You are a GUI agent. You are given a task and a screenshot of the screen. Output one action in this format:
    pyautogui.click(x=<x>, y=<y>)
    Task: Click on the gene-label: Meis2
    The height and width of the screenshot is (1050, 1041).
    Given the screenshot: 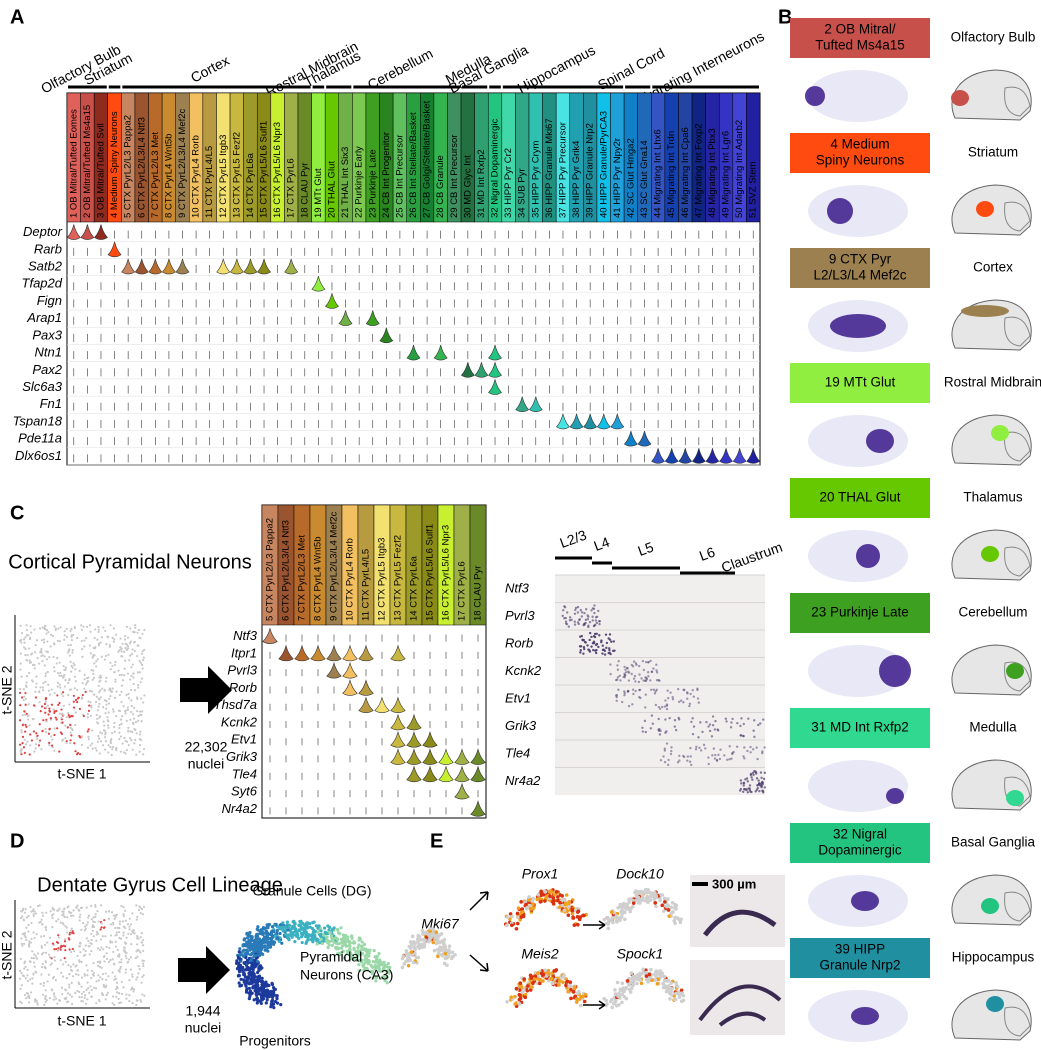 What is the action you would take?
    pyautogui.click(x=540, y=954)
    